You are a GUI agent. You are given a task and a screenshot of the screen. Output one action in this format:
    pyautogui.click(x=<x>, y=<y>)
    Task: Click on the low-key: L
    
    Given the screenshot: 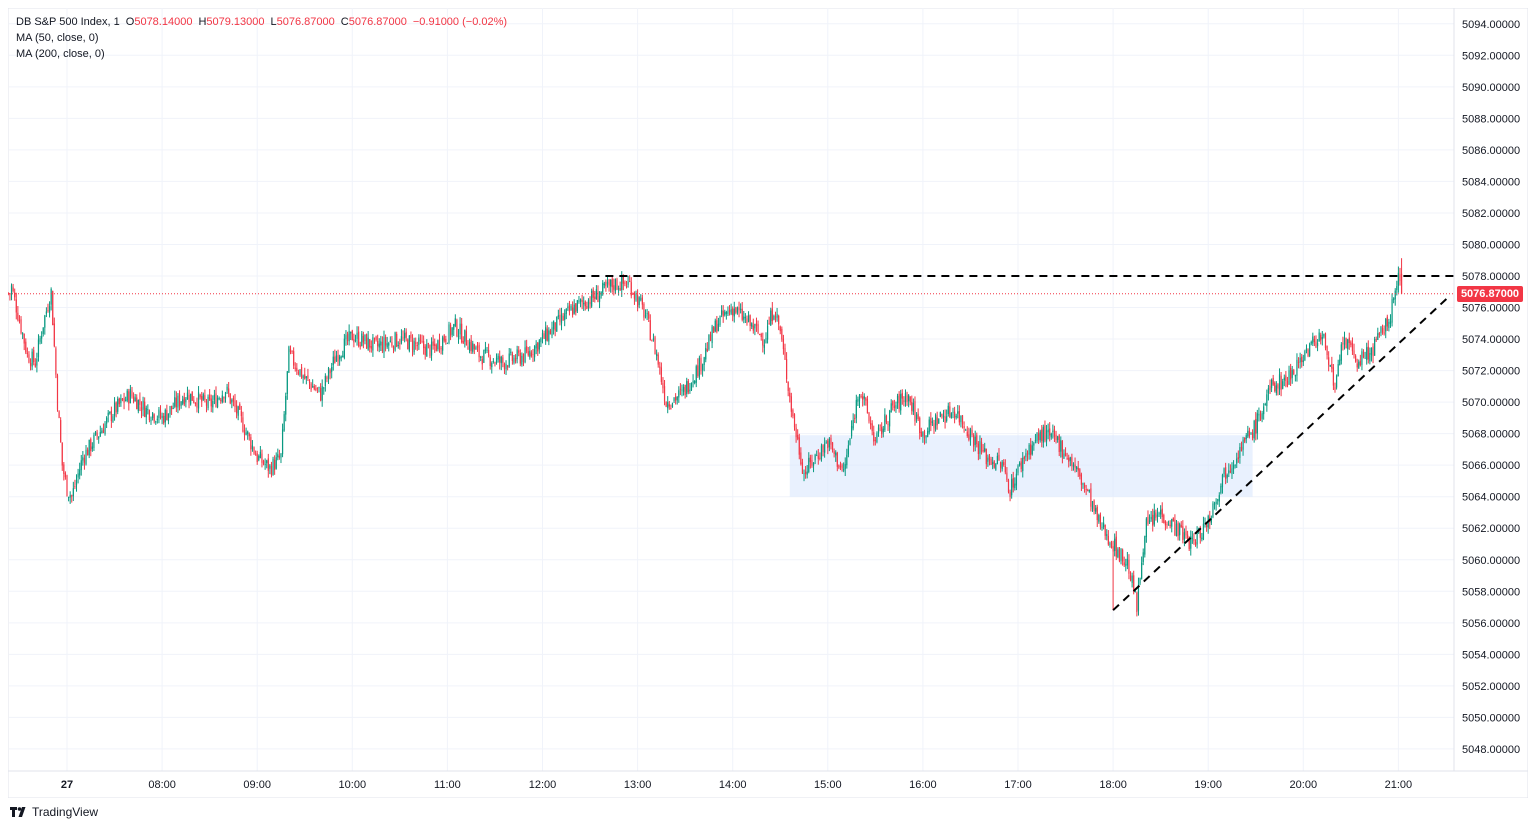 What is the action you would take?
    pyautogui.click(x=273, y=22)
    